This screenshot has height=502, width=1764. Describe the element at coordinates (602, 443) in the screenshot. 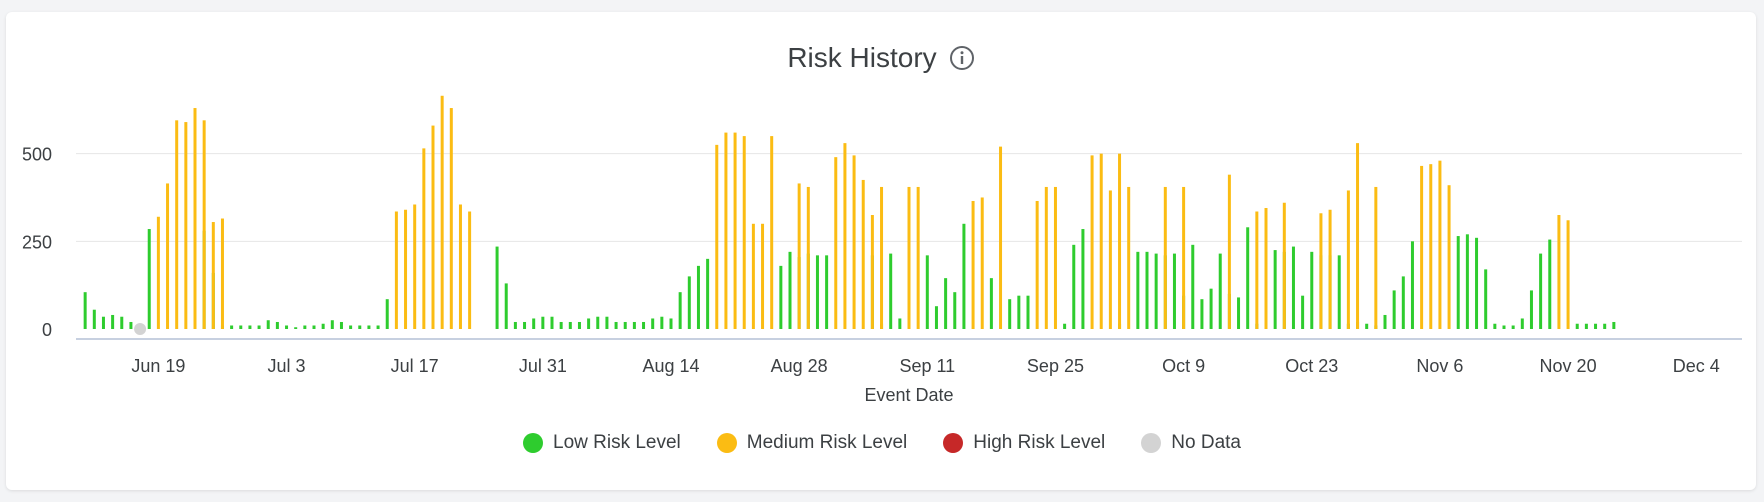

I see `legend-item-low: Low Risk Level` at that location.